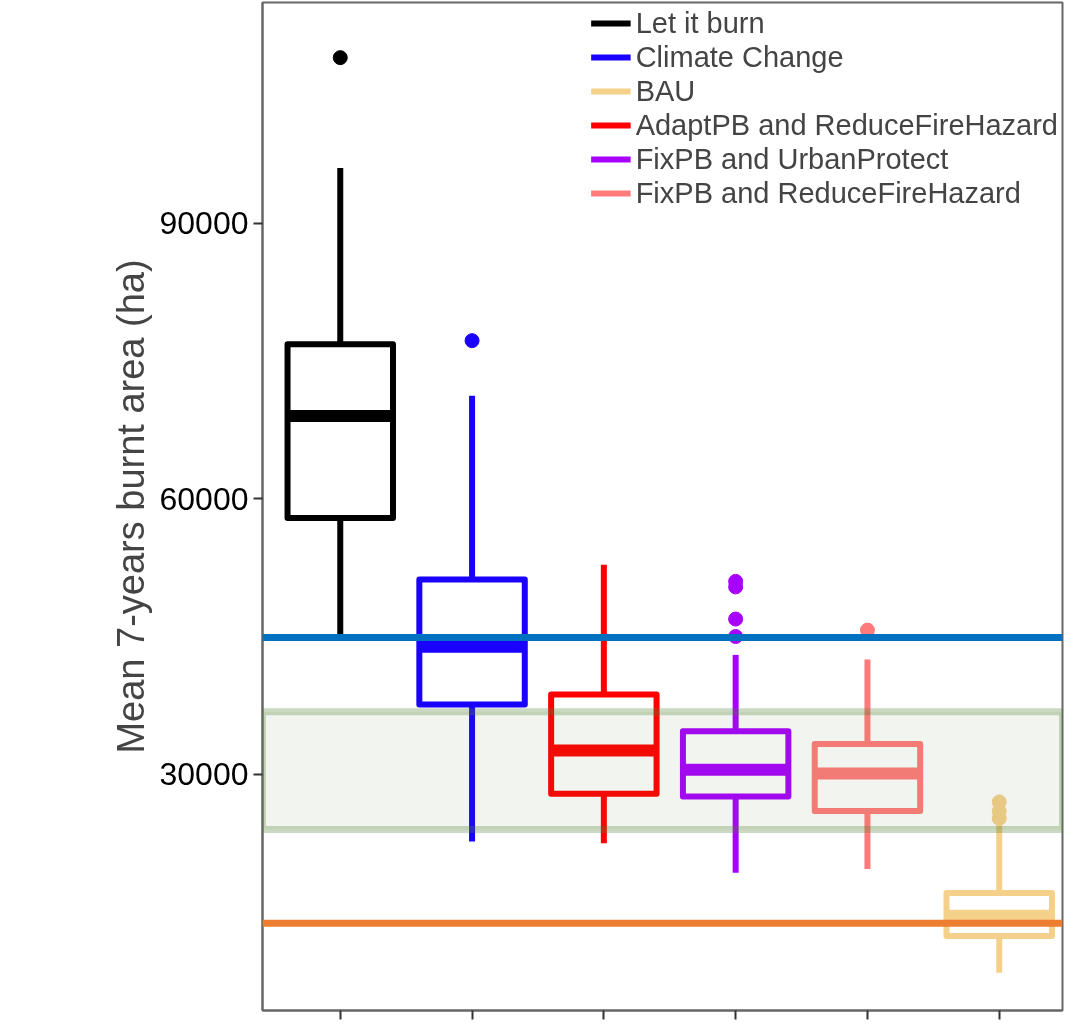 The image size is (1076, 1026). Describe the element at coordinates (846, 125) in the screenshot. I see `legend-label: AdaptPB and ReduceFireHazard` at that location.